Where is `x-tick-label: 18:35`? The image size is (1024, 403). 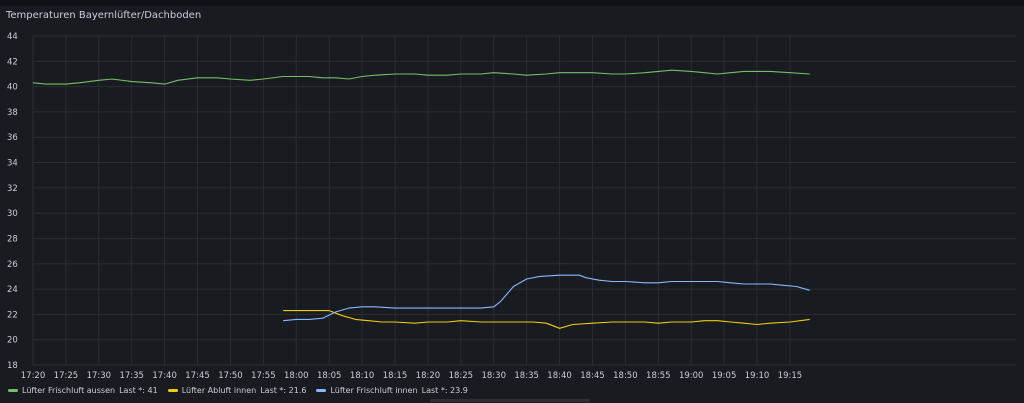
x-tick-label: 18:35 is located at coordinates (526, 376).